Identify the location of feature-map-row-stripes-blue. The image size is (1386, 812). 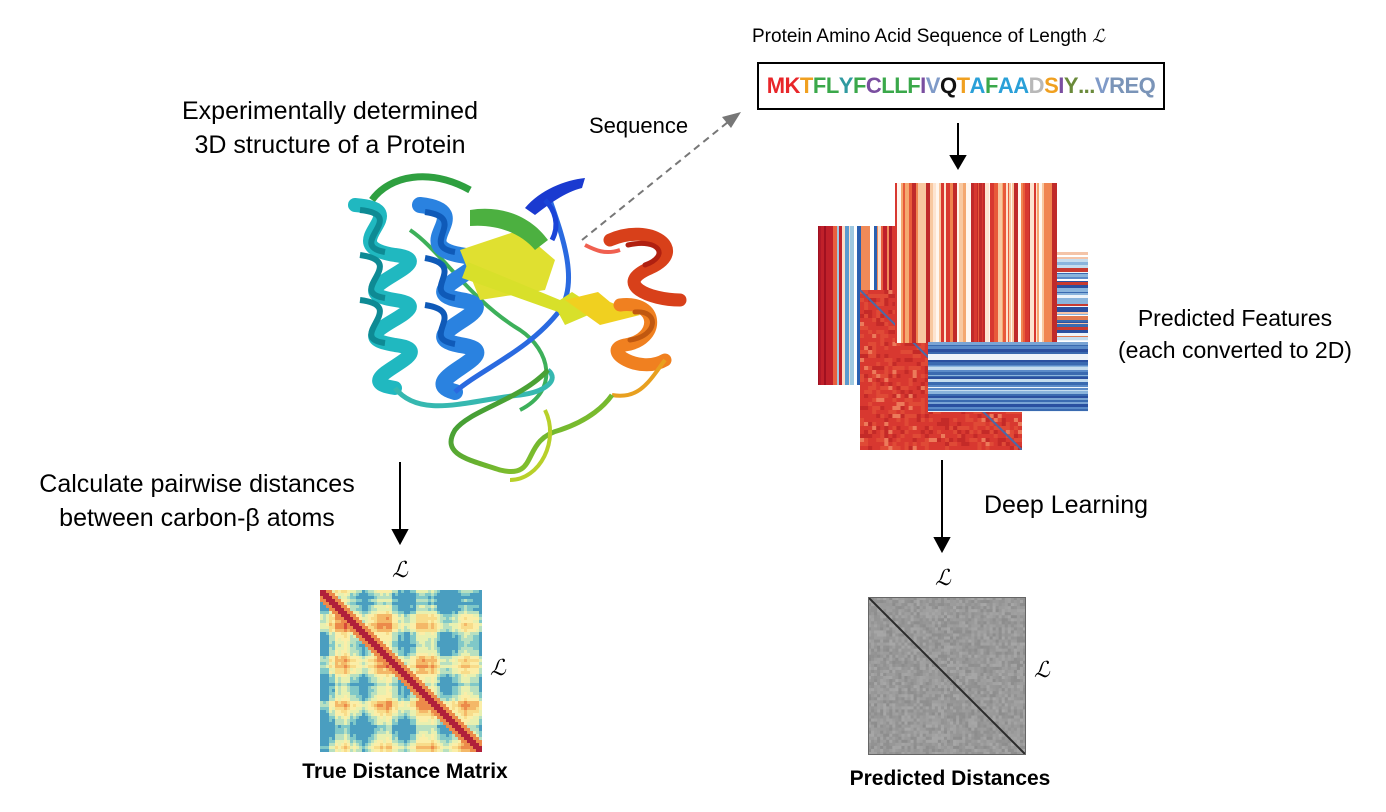
(1008, 377).